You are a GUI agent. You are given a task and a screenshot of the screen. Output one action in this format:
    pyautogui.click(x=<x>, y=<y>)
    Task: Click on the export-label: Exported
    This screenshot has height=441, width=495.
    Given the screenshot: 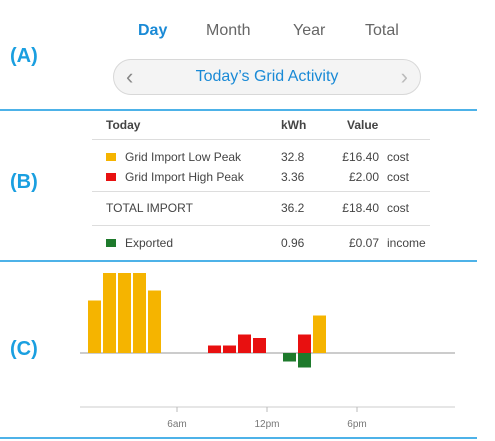 What is the action you would take?
    pyautogui.click(x=149, y=243)
    